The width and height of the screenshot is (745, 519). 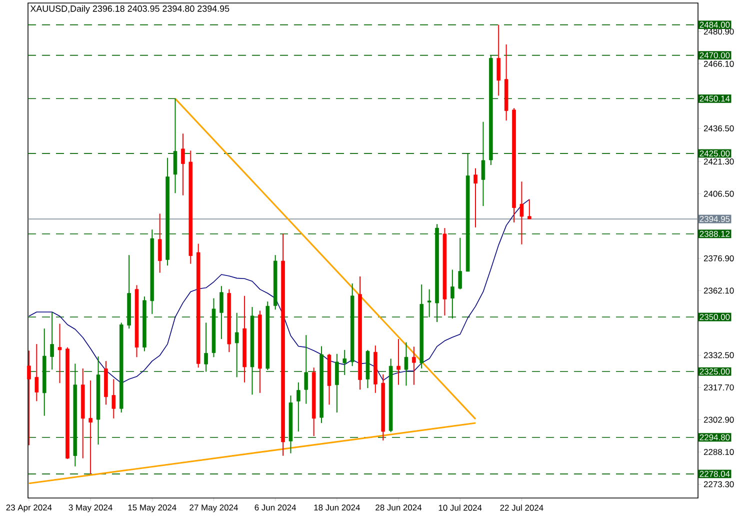 What do you see at coordinates (715, 473) in the screenshot?
I see `ref-line-label: 2278.04` at bounding box center [715, 473].